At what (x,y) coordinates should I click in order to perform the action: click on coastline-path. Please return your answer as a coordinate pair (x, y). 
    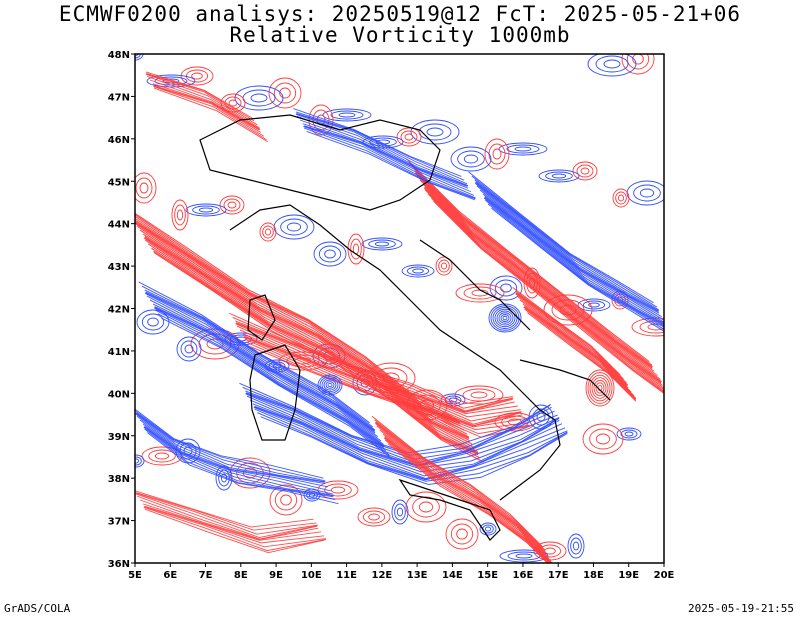
    Looking at the image, I should click on (275, 392).